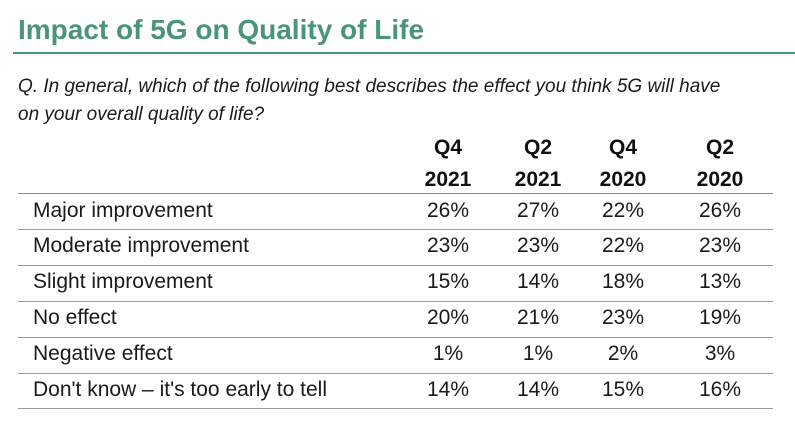 Image resolution: width=795 pixels, height=431 pixels. What do you see at coordinates (720, 164) in the screenshot?
I see `column-header-q2-2020: Q2 2020` at bounding box center [720, 164].